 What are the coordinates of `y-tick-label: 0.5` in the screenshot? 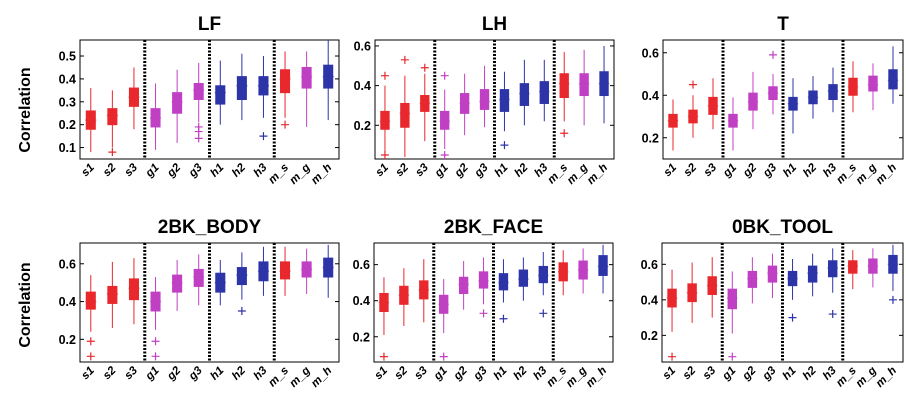 It's located at (67, 57).